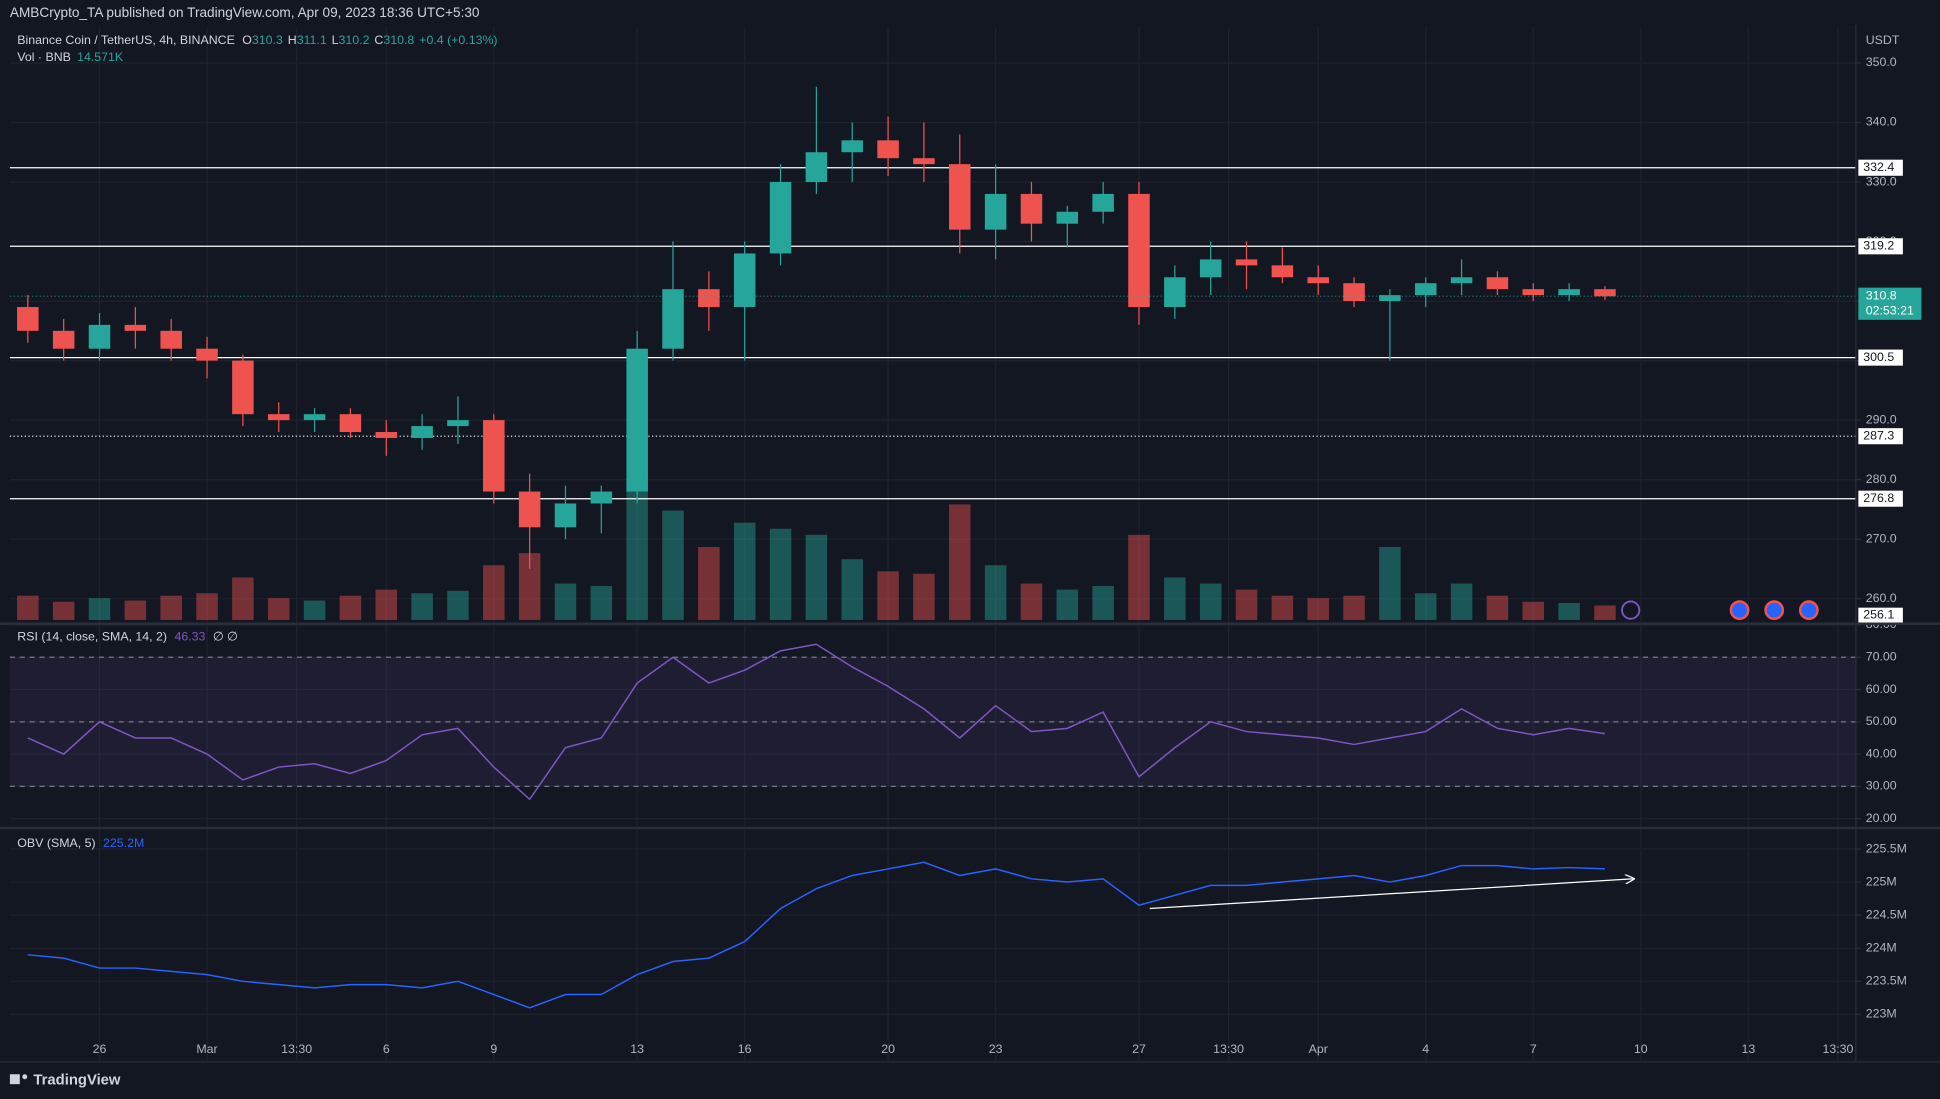 Image resolution: width=1940 pixels, height=1099 pixels. I want to click on ohlc-label: H, so click(292, 40).